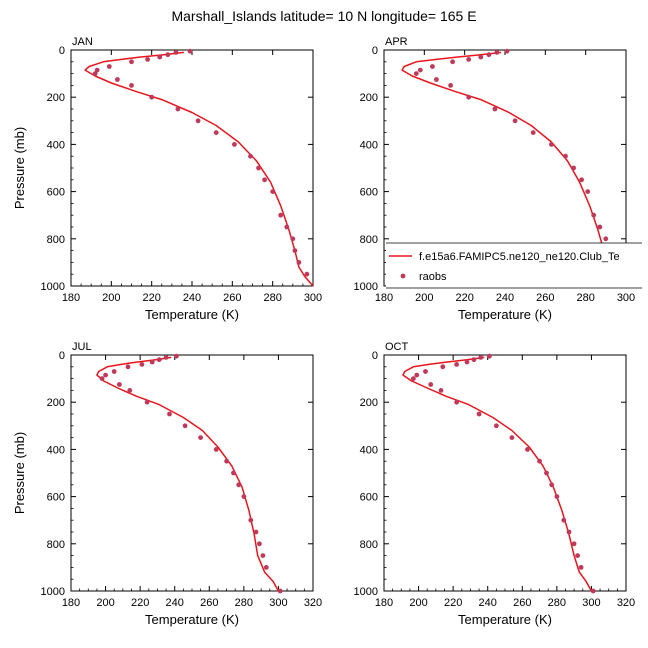  Describe the element at coordinates (514, 265) in the screenshot. I see `legend-background` at that location.